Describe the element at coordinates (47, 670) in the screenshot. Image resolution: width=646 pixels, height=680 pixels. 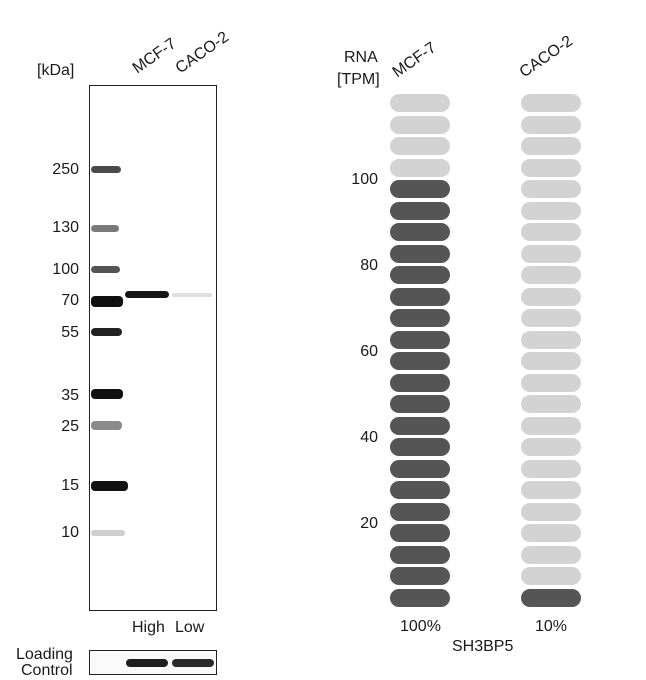
I see `loading-control-label-line2: Control` at that location.